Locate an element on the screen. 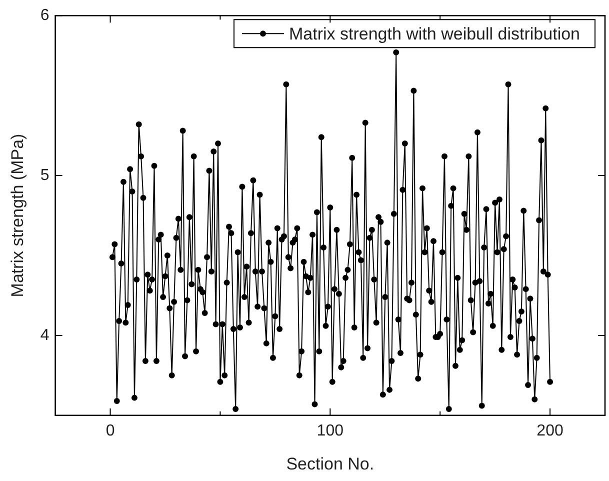 This screenshot has width=609, height=481. y-tick-label: 4 is located at coordinates (45, 335).